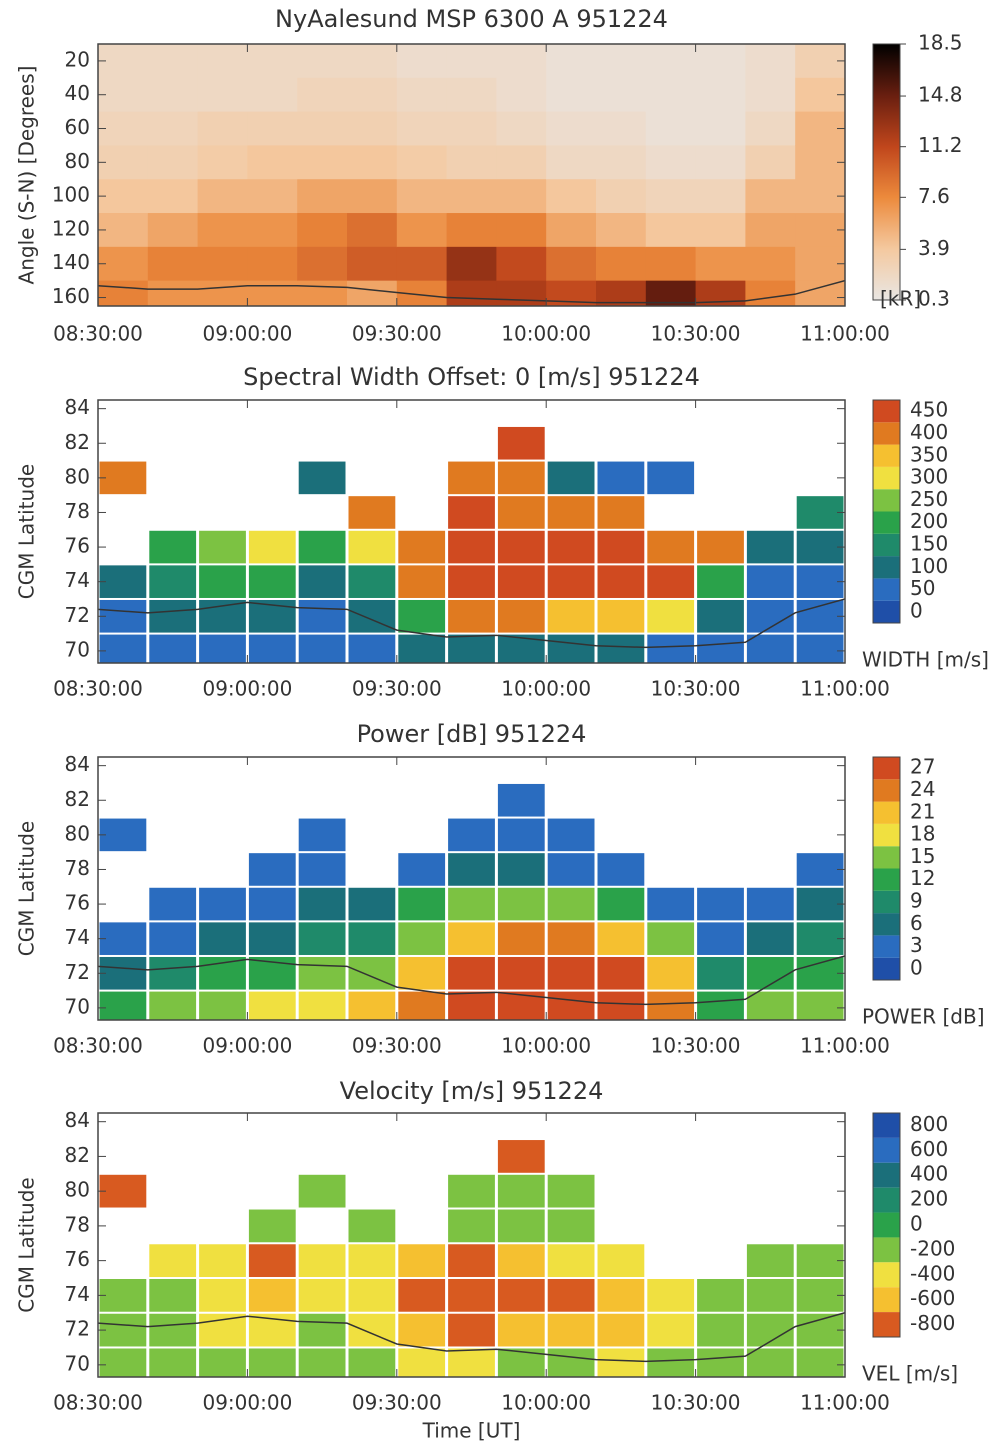  I want to click on colorbar-tick-label: 600, so click(929, 1149).